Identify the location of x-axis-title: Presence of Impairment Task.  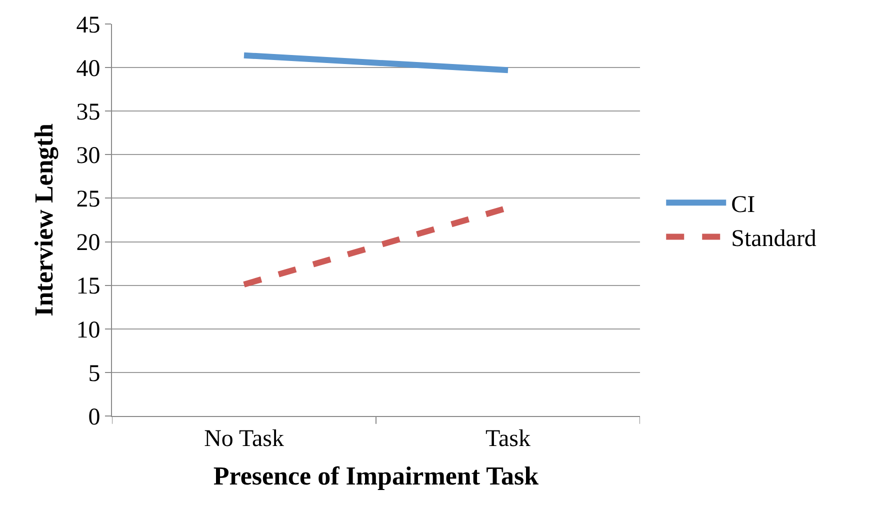
(376, 476).